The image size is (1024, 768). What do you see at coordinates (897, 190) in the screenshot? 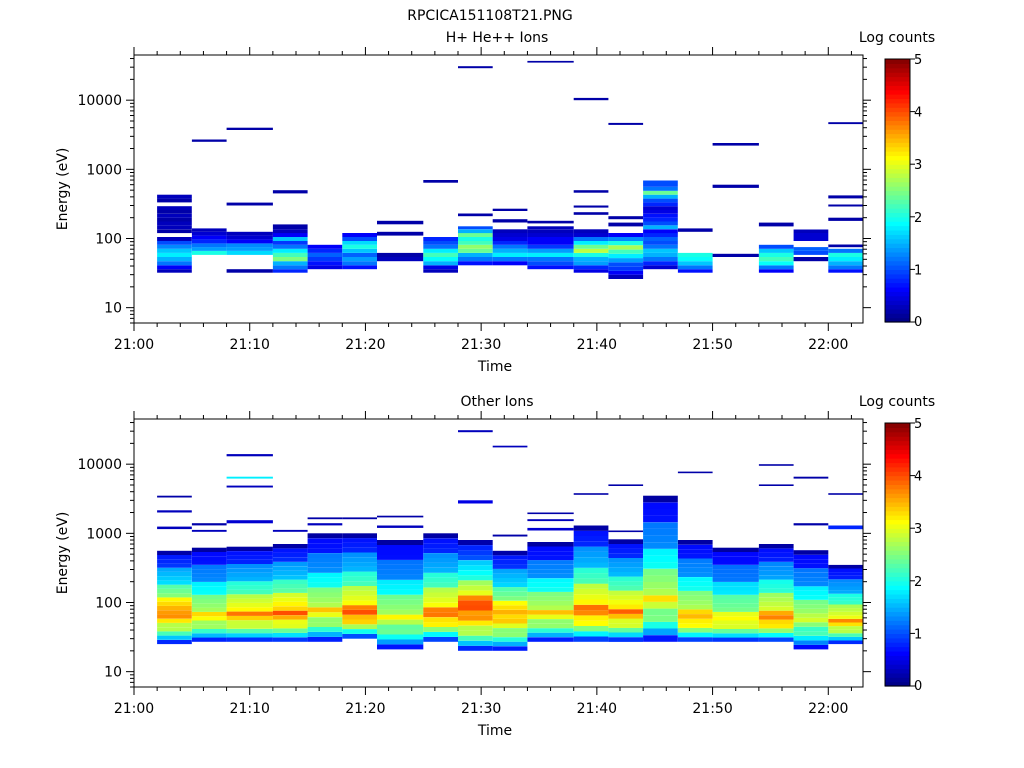
I see `colorbar-frame` at bounding box center [897, 190].